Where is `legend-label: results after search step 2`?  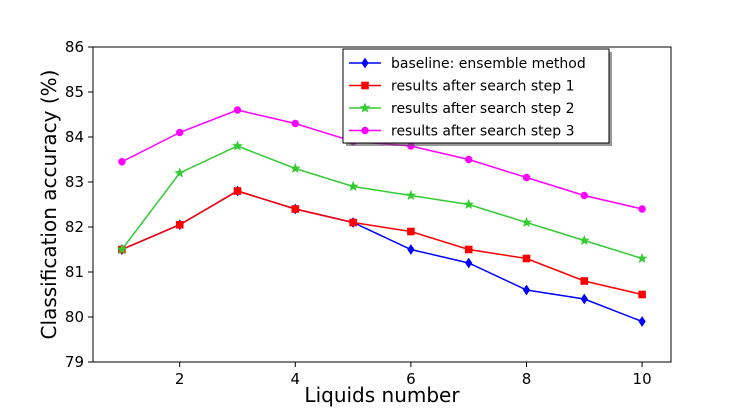
legend-label: results after search step 2 is located at coordinates (483, 109).